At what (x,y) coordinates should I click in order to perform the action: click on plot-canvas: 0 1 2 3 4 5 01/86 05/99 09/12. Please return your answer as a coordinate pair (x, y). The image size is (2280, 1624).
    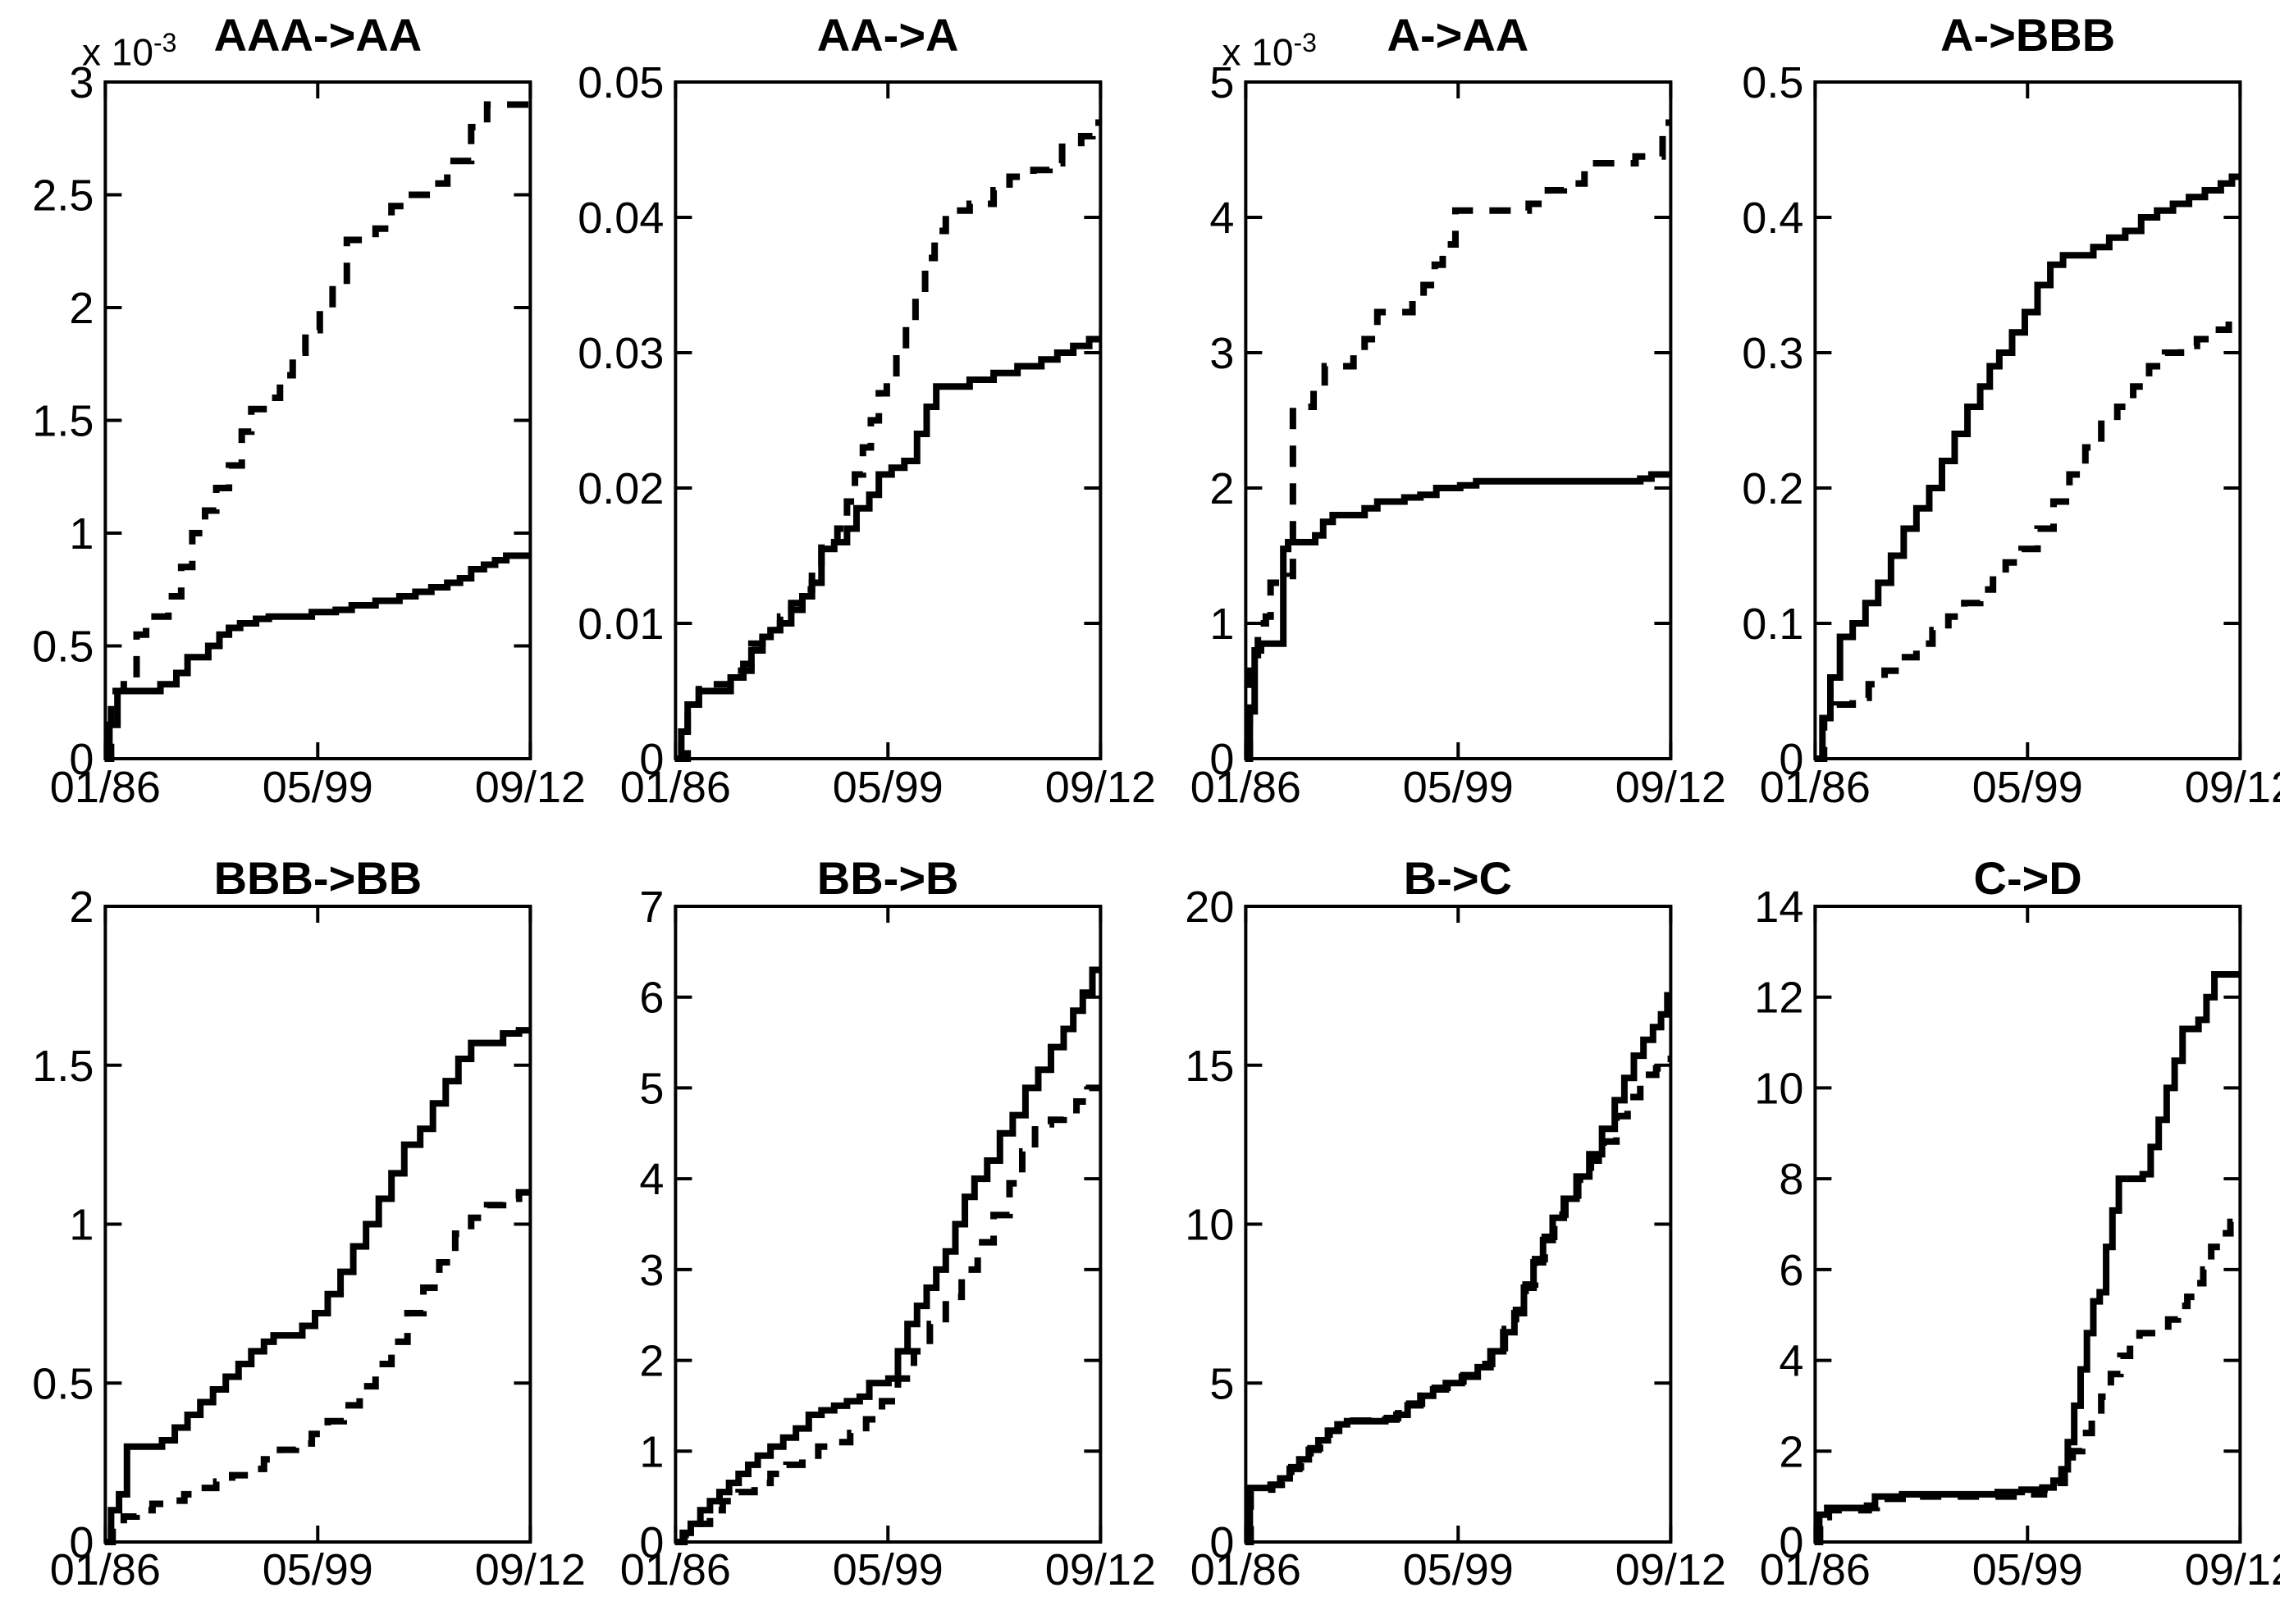
    Looking at the image, I should click on (1457, 435).